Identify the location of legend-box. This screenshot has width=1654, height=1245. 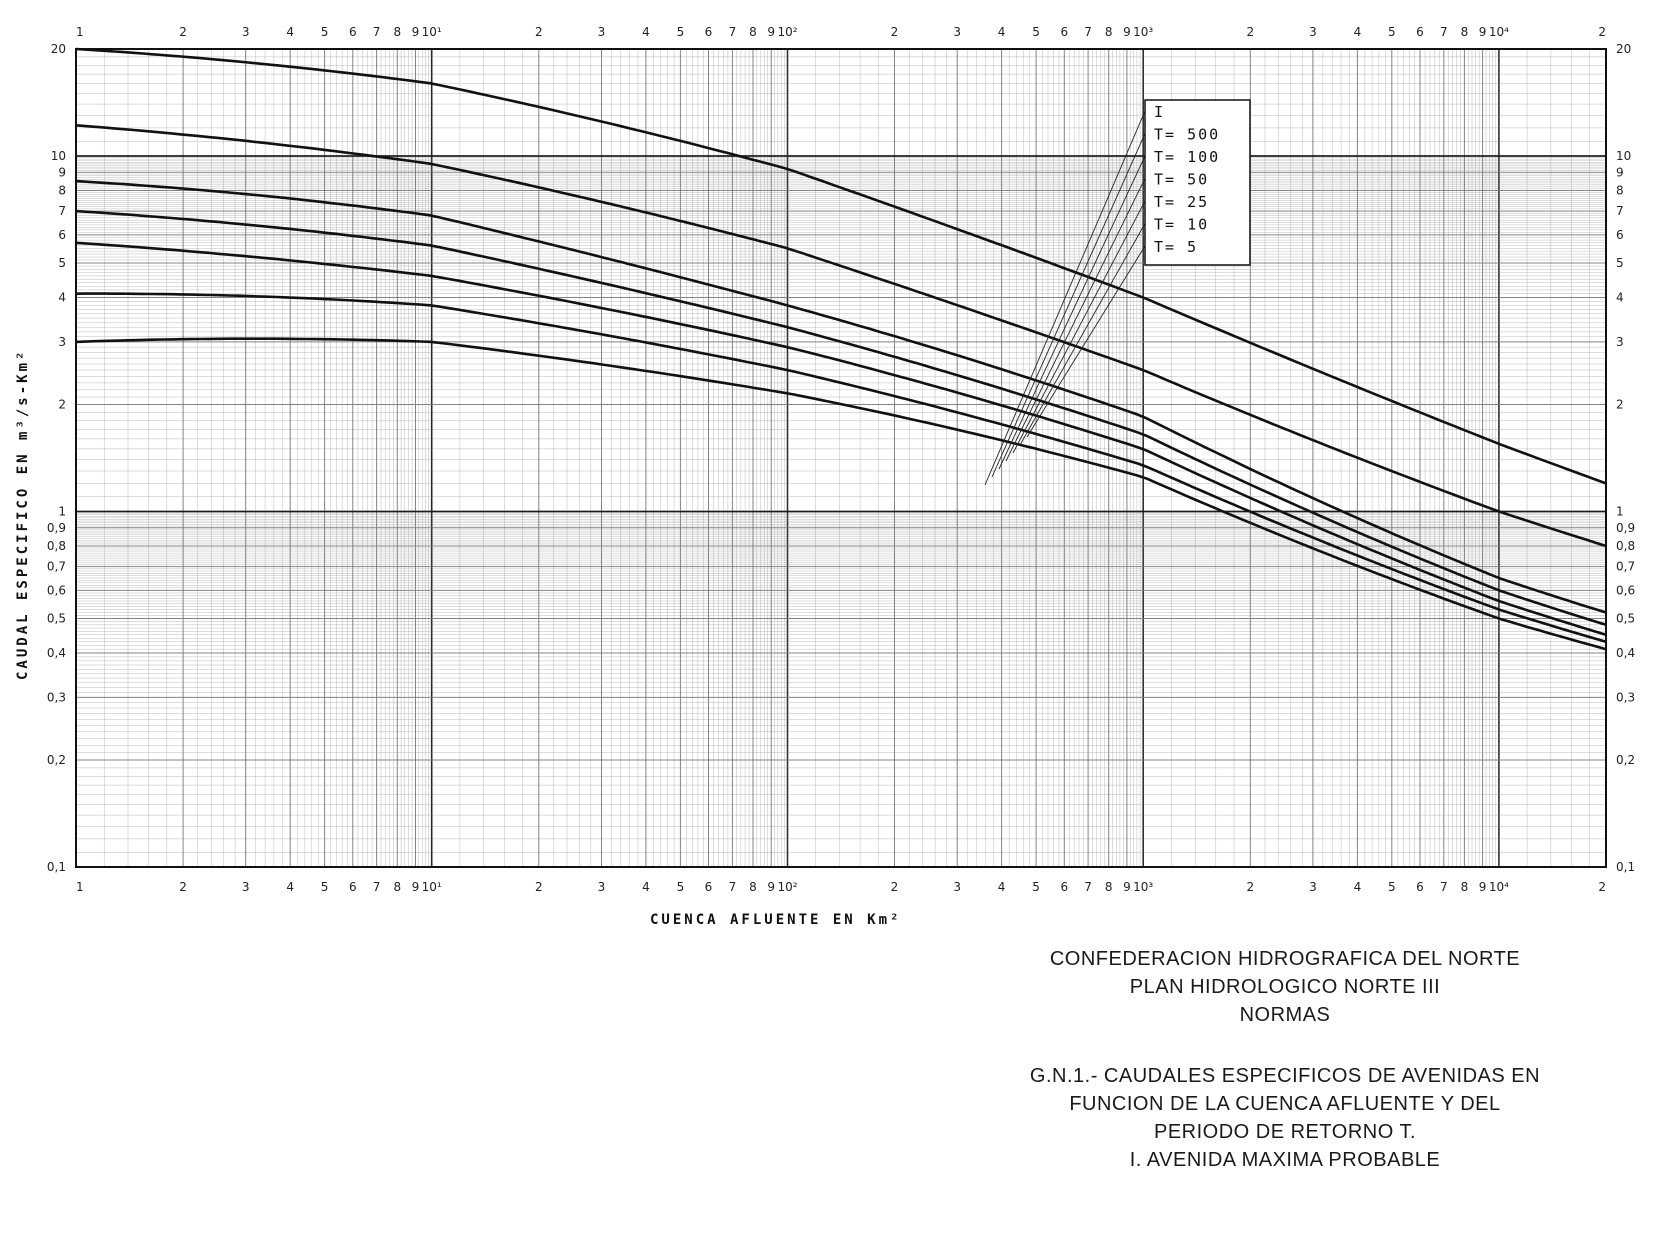
(1197, 182).